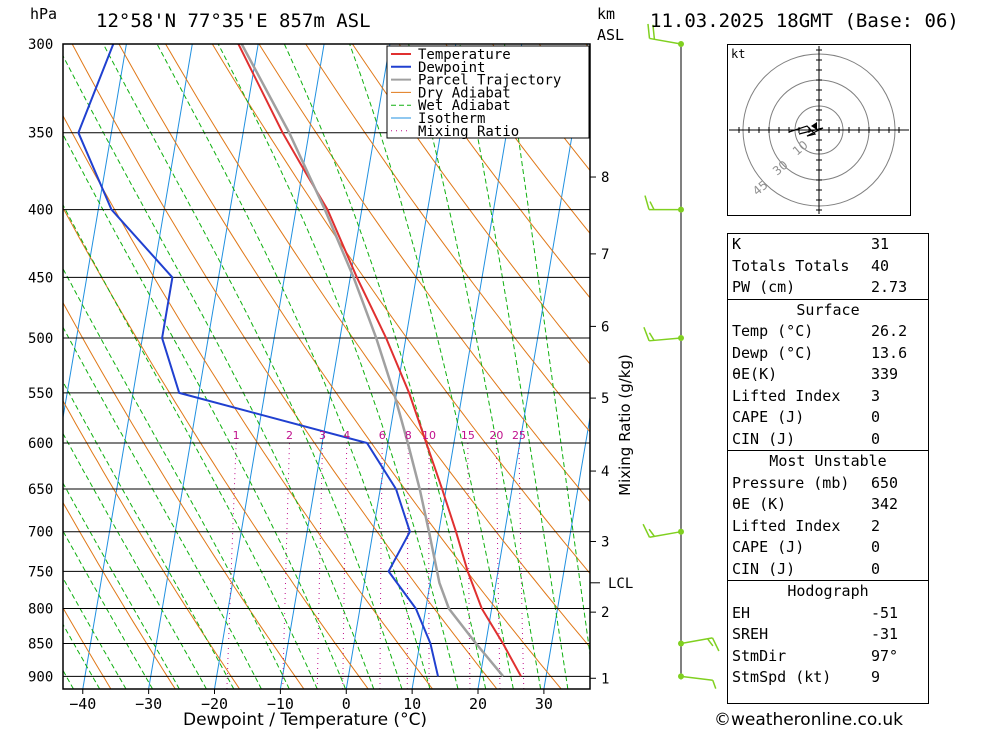 Image resolution: width=1000 pixels, height=733 pixels. I want to click on pressure-tick-label: 550, so click(40, 394).